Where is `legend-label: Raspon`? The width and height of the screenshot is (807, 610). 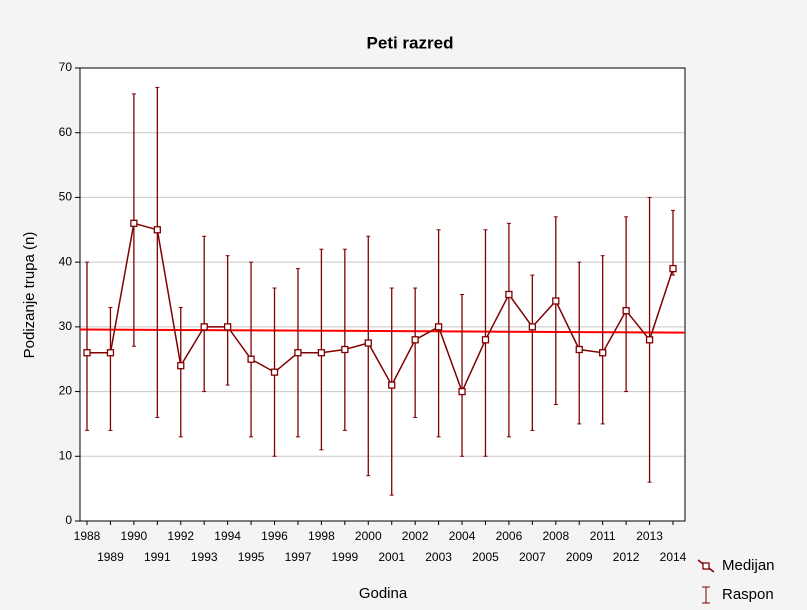
legend-label: Raspon is located at coordinates (748, 594).